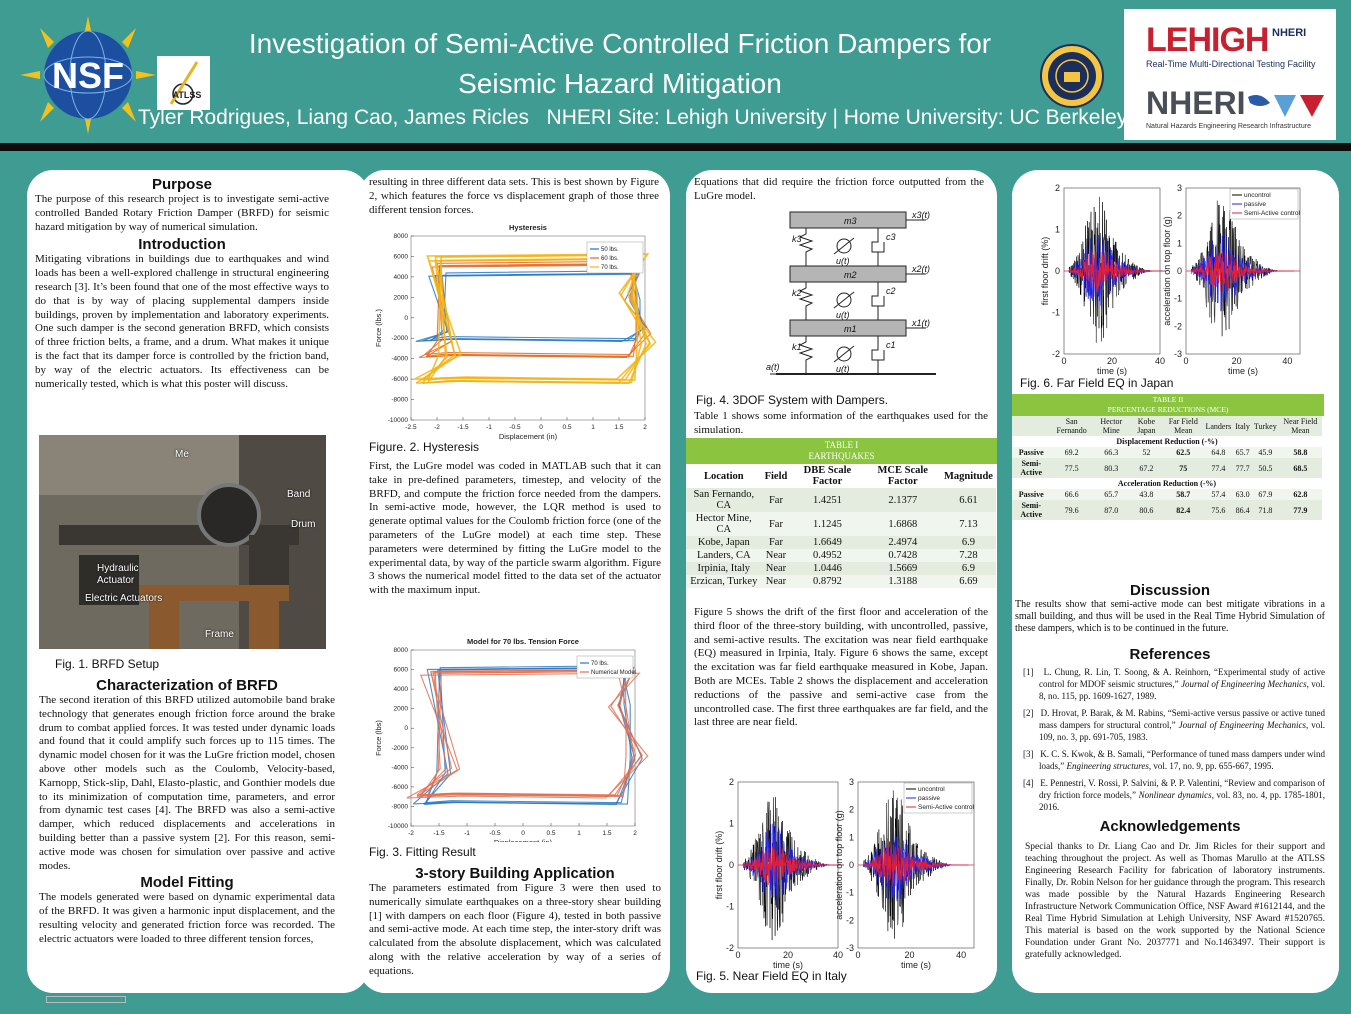  What do you see at coordinates (1265, 452) in the screenshot?
I see `table2-cell: 45.9` at bounding box center [1265, 452].